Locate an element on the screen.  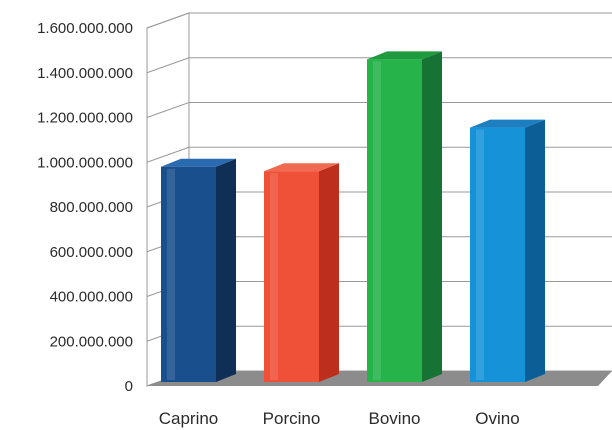
y-tick-label: 1.200.000.000 is located at coordinates (85, 118).